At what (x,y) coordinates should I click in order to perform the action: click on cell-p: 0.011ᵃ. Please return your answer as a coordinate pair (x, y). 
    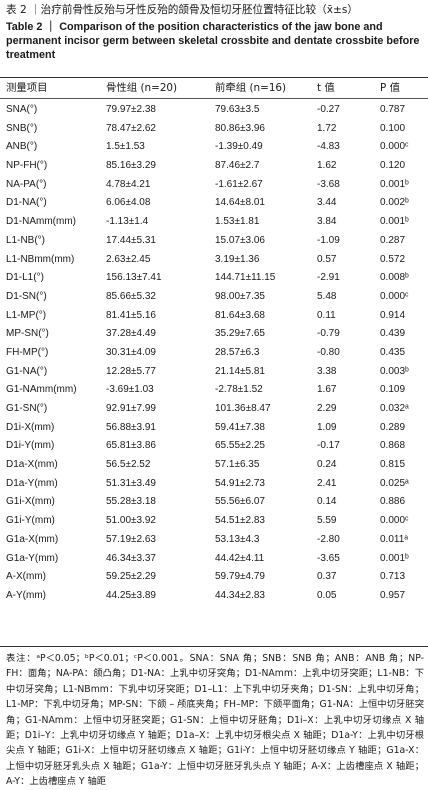
    Looking at the image, I should click on (394, 539).